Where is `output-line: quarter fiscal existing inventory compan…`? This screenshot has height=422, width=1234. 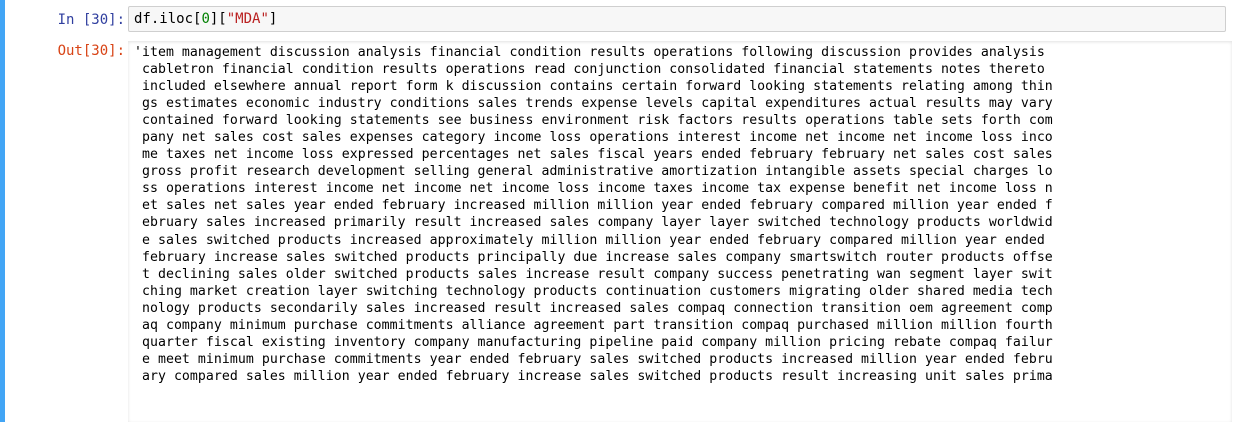
output-line: quarter fiscal existing inventory compan… is located at coordinates (593, 342).